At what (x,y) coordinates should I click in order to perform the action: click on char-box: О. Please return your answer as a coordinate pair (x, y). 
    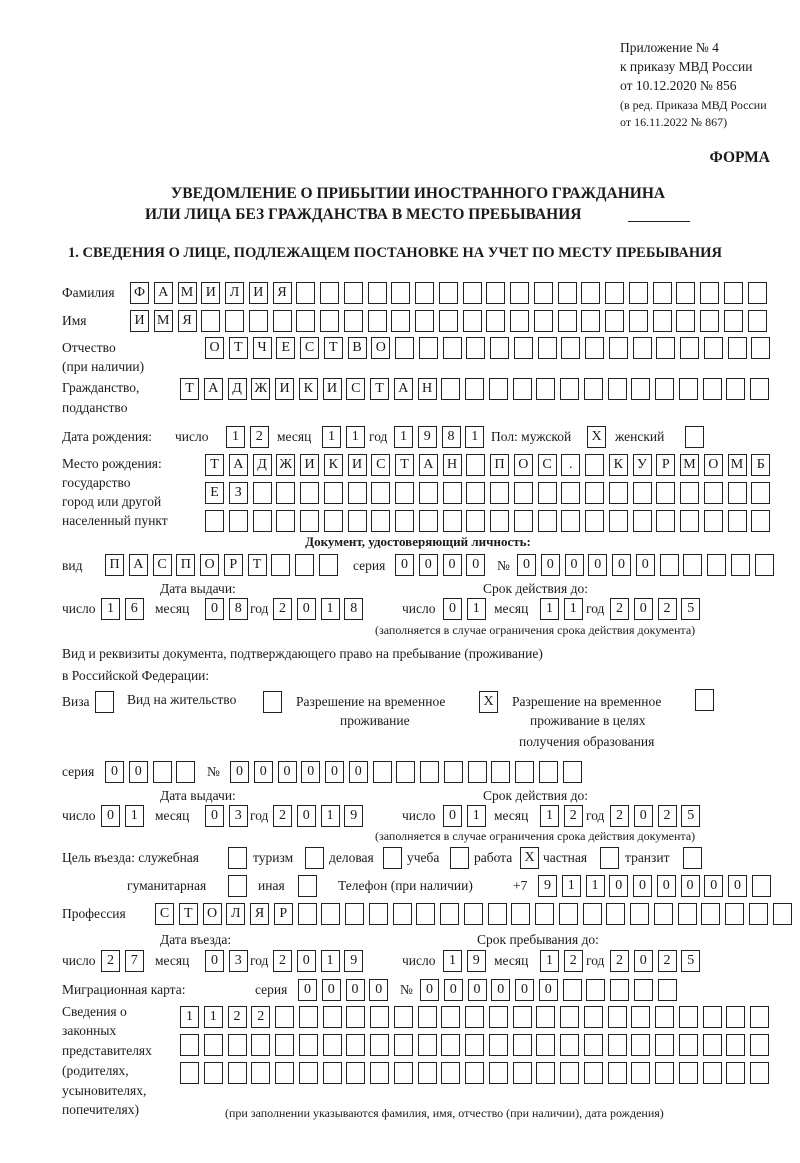
    Looking at the image, I should click on (713, 465).